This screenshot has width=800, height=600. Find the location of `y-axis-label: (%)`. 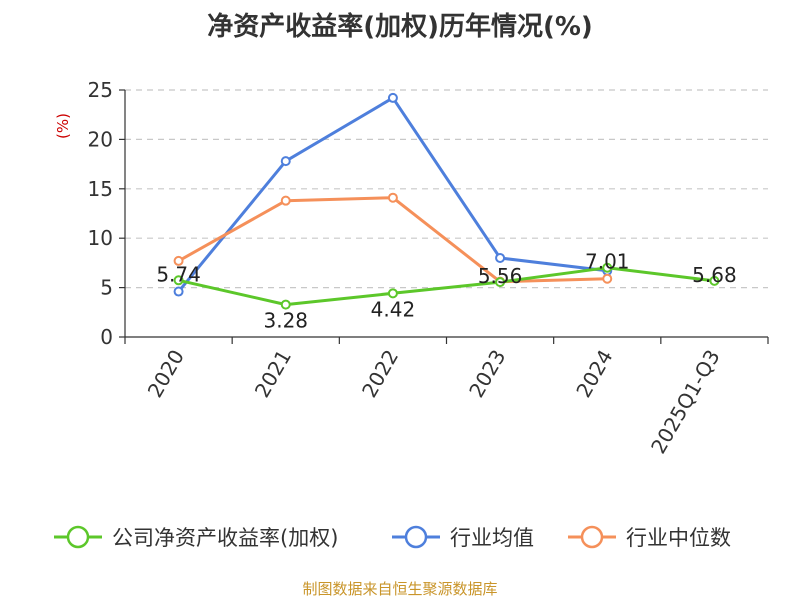

y-axis-label: (%) is located at coordinates (63, 126).